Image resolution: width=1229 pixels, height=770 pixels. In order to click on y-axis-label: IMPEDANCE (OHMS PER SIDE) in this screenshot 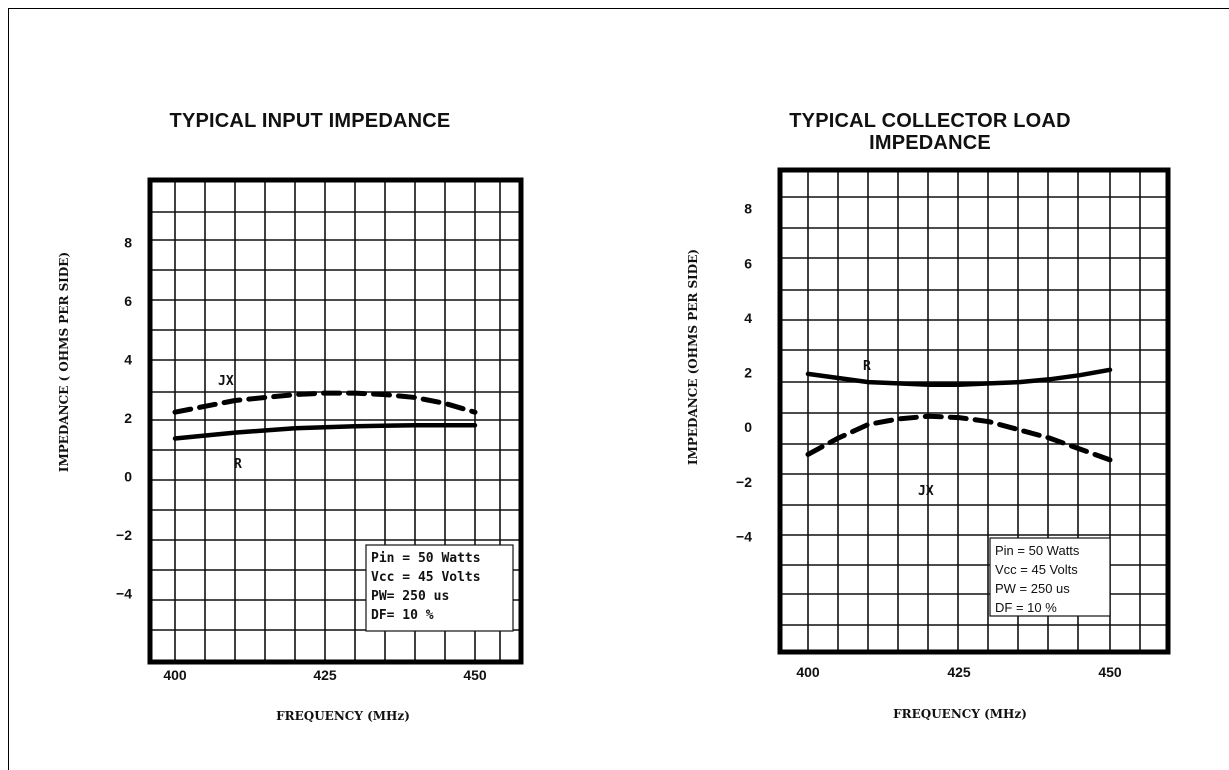, I will do `click(693, 357)`.